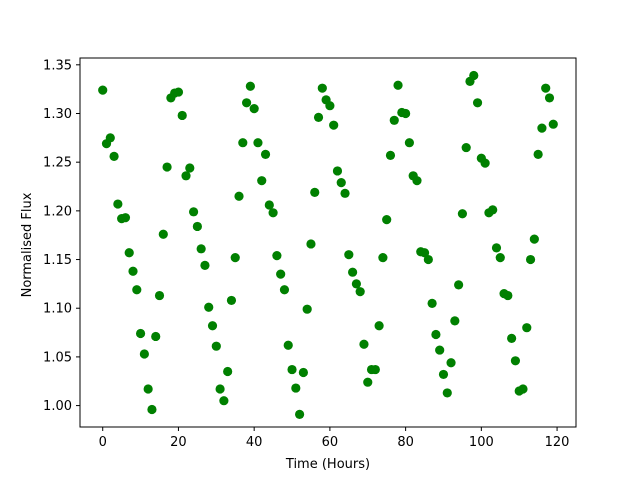  Describe the element at coordinates (57, 309) in the screenshot. I see `y-tick-label: 1.10` at that location.